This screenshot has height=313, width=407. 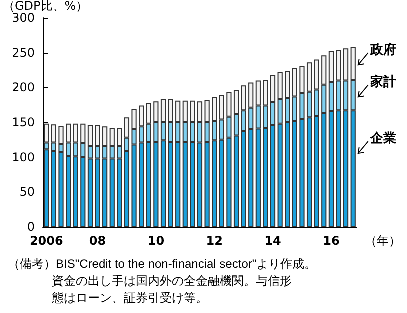 What do you see at coordinates (382, 50) in the screenshot?
I see `series-label: 政府` at bounding box center [382, 50].